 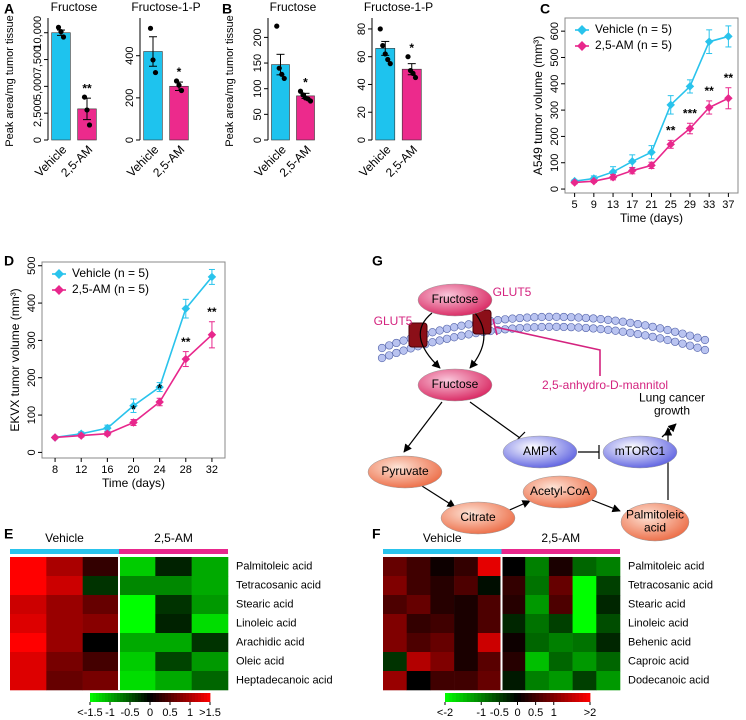 What do you see at coordinates (605, 385) in the screenshot?
I see `node-label: 2,5-anhydro-D-mannitol` at bounding box center [605, 385].